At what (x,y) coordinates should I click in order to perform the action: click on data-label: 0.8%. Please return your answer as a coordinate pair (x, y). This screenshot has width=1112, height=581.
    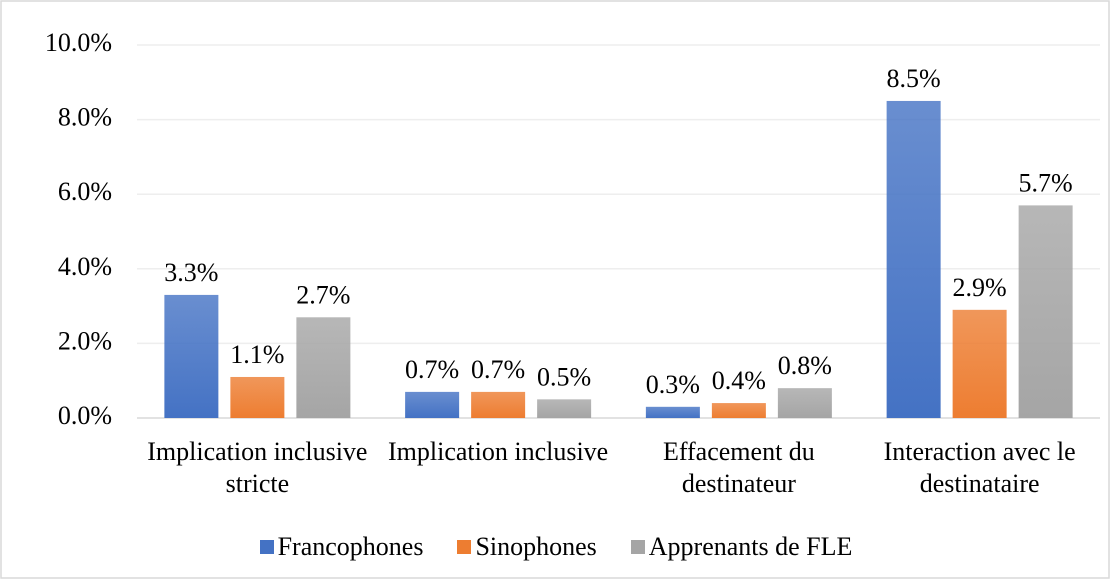
    Looking at the image, I should click on (805, 365).